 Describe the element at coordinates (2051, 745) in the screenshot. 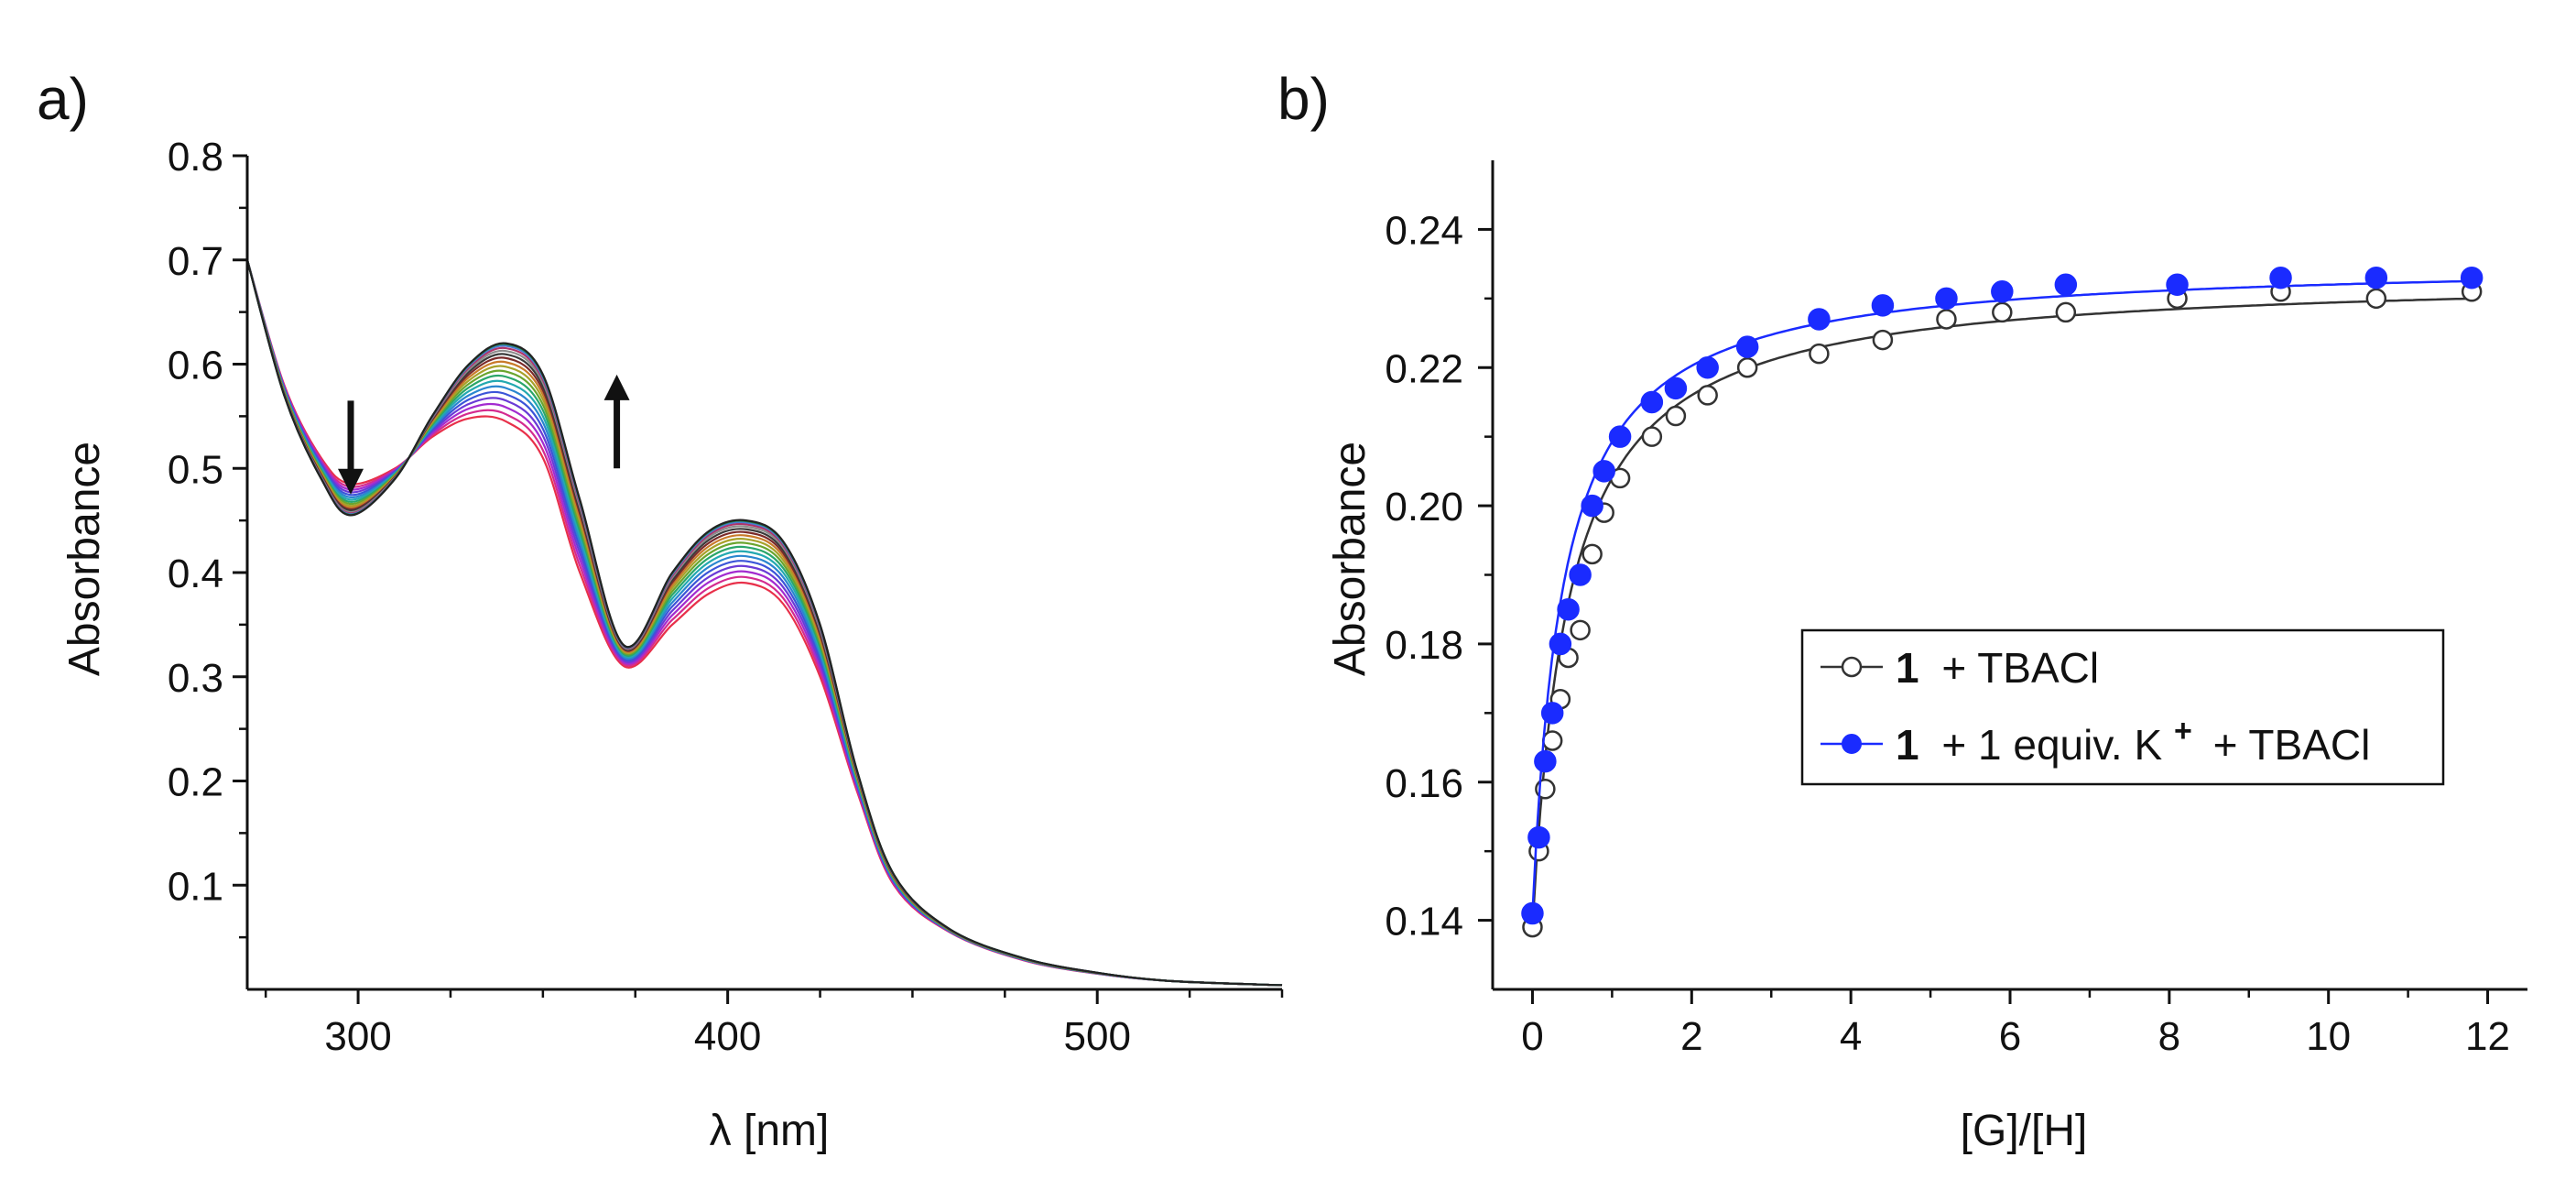

I see `legend-entry-2-rest-a: + 1 equiv. K` at that location.